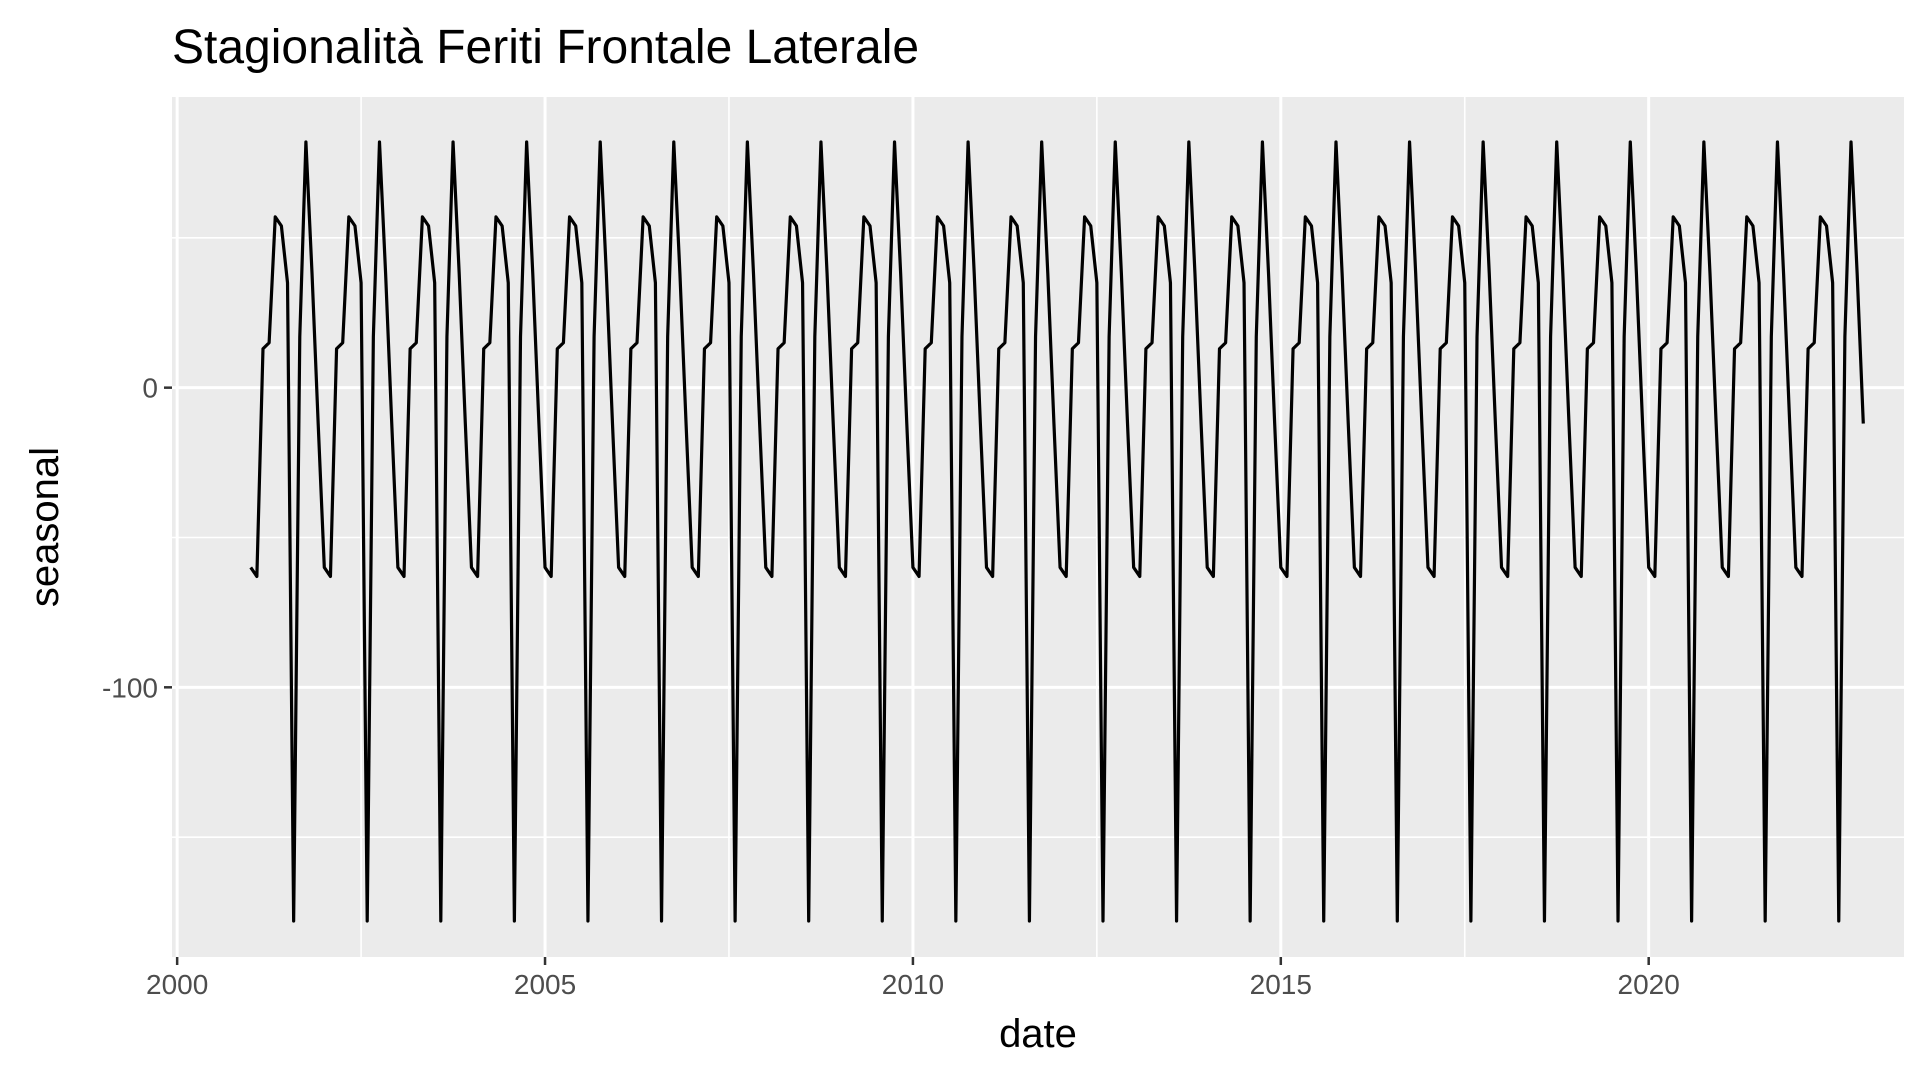  Describe the element at coordinates (177, 984) in the screenshot. I see `x-tick-label: 2000` at that location.